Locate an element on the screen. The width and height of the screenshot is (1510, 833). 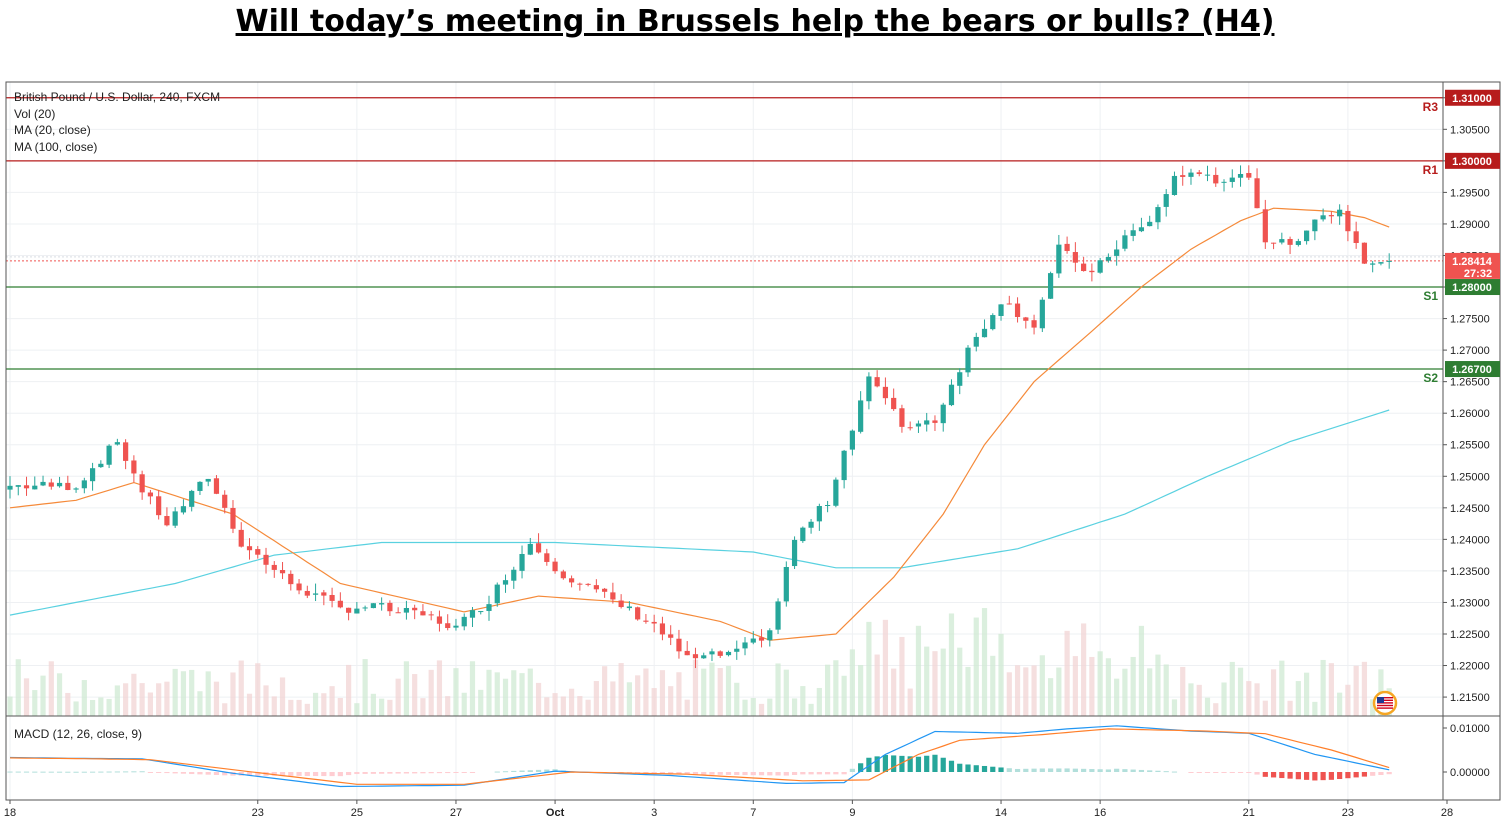
time-axis: 18 23 25 27 Oct 3 7 9 14 16 21 23 28 is located at coordinates (728, 809).